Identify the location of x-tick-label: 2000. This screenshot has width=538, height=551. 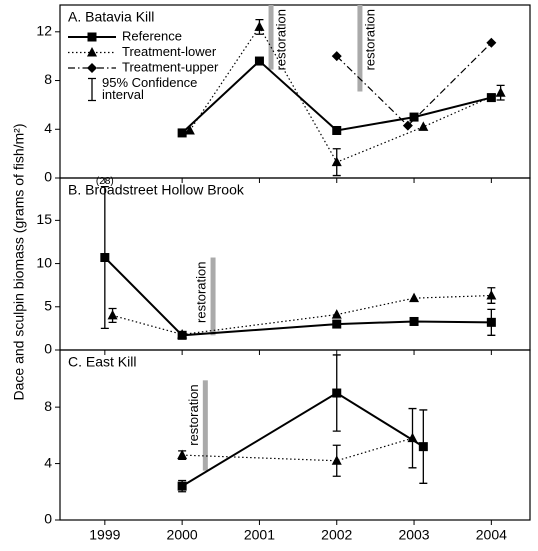
(182, 535).